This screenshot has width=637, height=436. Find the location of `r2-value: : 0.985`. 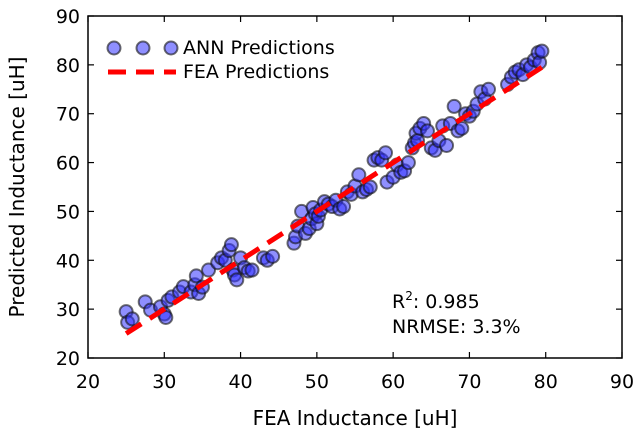

r2-value: : 0.985 is located at coordinates (446, 302).